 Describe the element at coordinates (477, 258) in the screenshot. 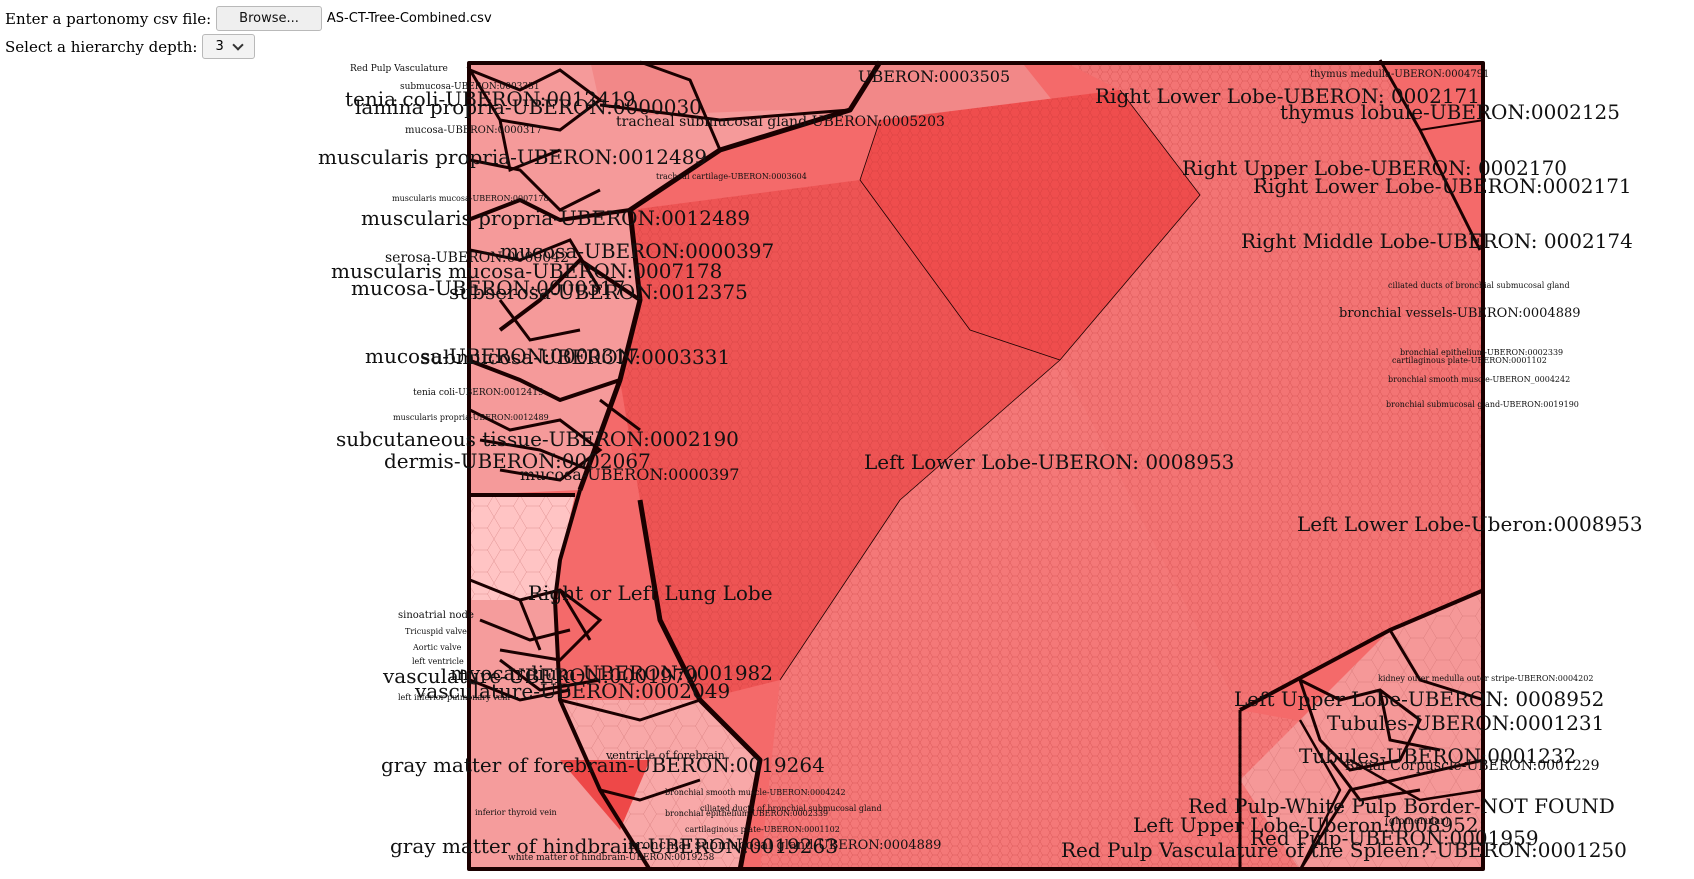

I see `label-serosa: serosa-UBERON:0000042` at that location.